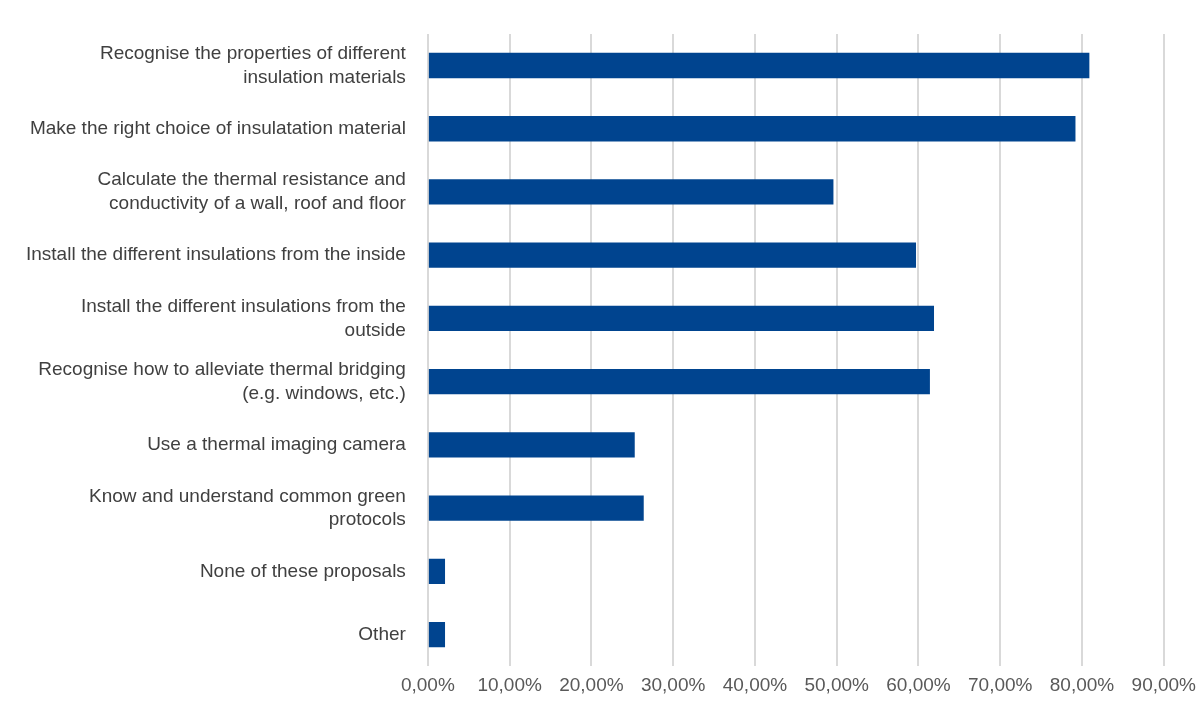  I want to click on x-tick-label: 30,00%, so click(673, 684).